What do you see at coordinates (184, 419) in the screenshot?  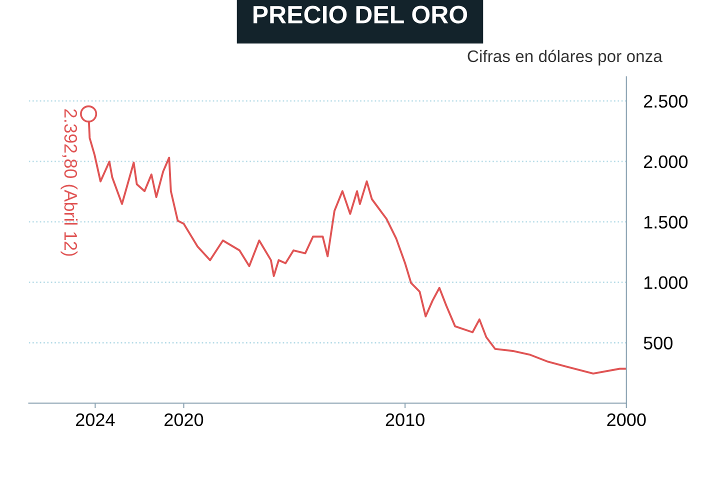 I see `x-tick-label: 2020` at bounding box center [184, 419].